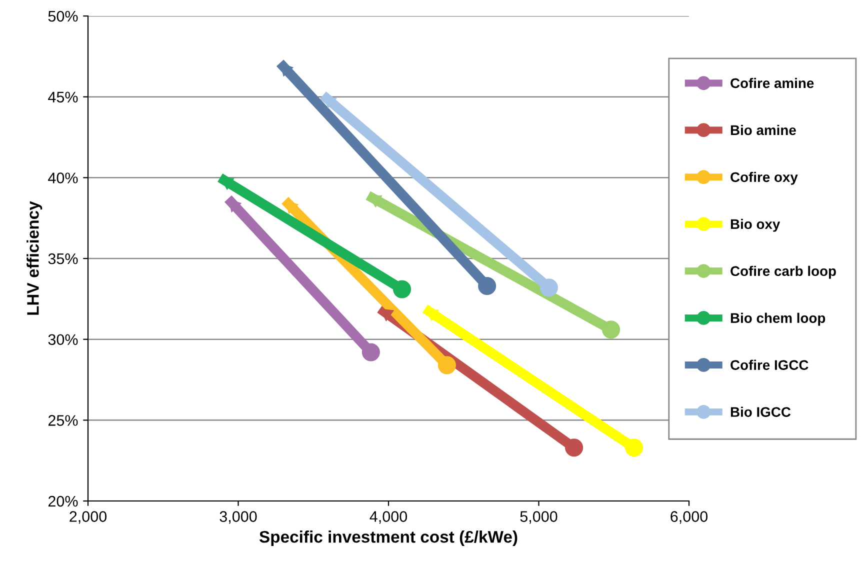 The height and width of the screenshot is (575, 863). I want to click on x-tick-label: 3,000, so click(238, 517).